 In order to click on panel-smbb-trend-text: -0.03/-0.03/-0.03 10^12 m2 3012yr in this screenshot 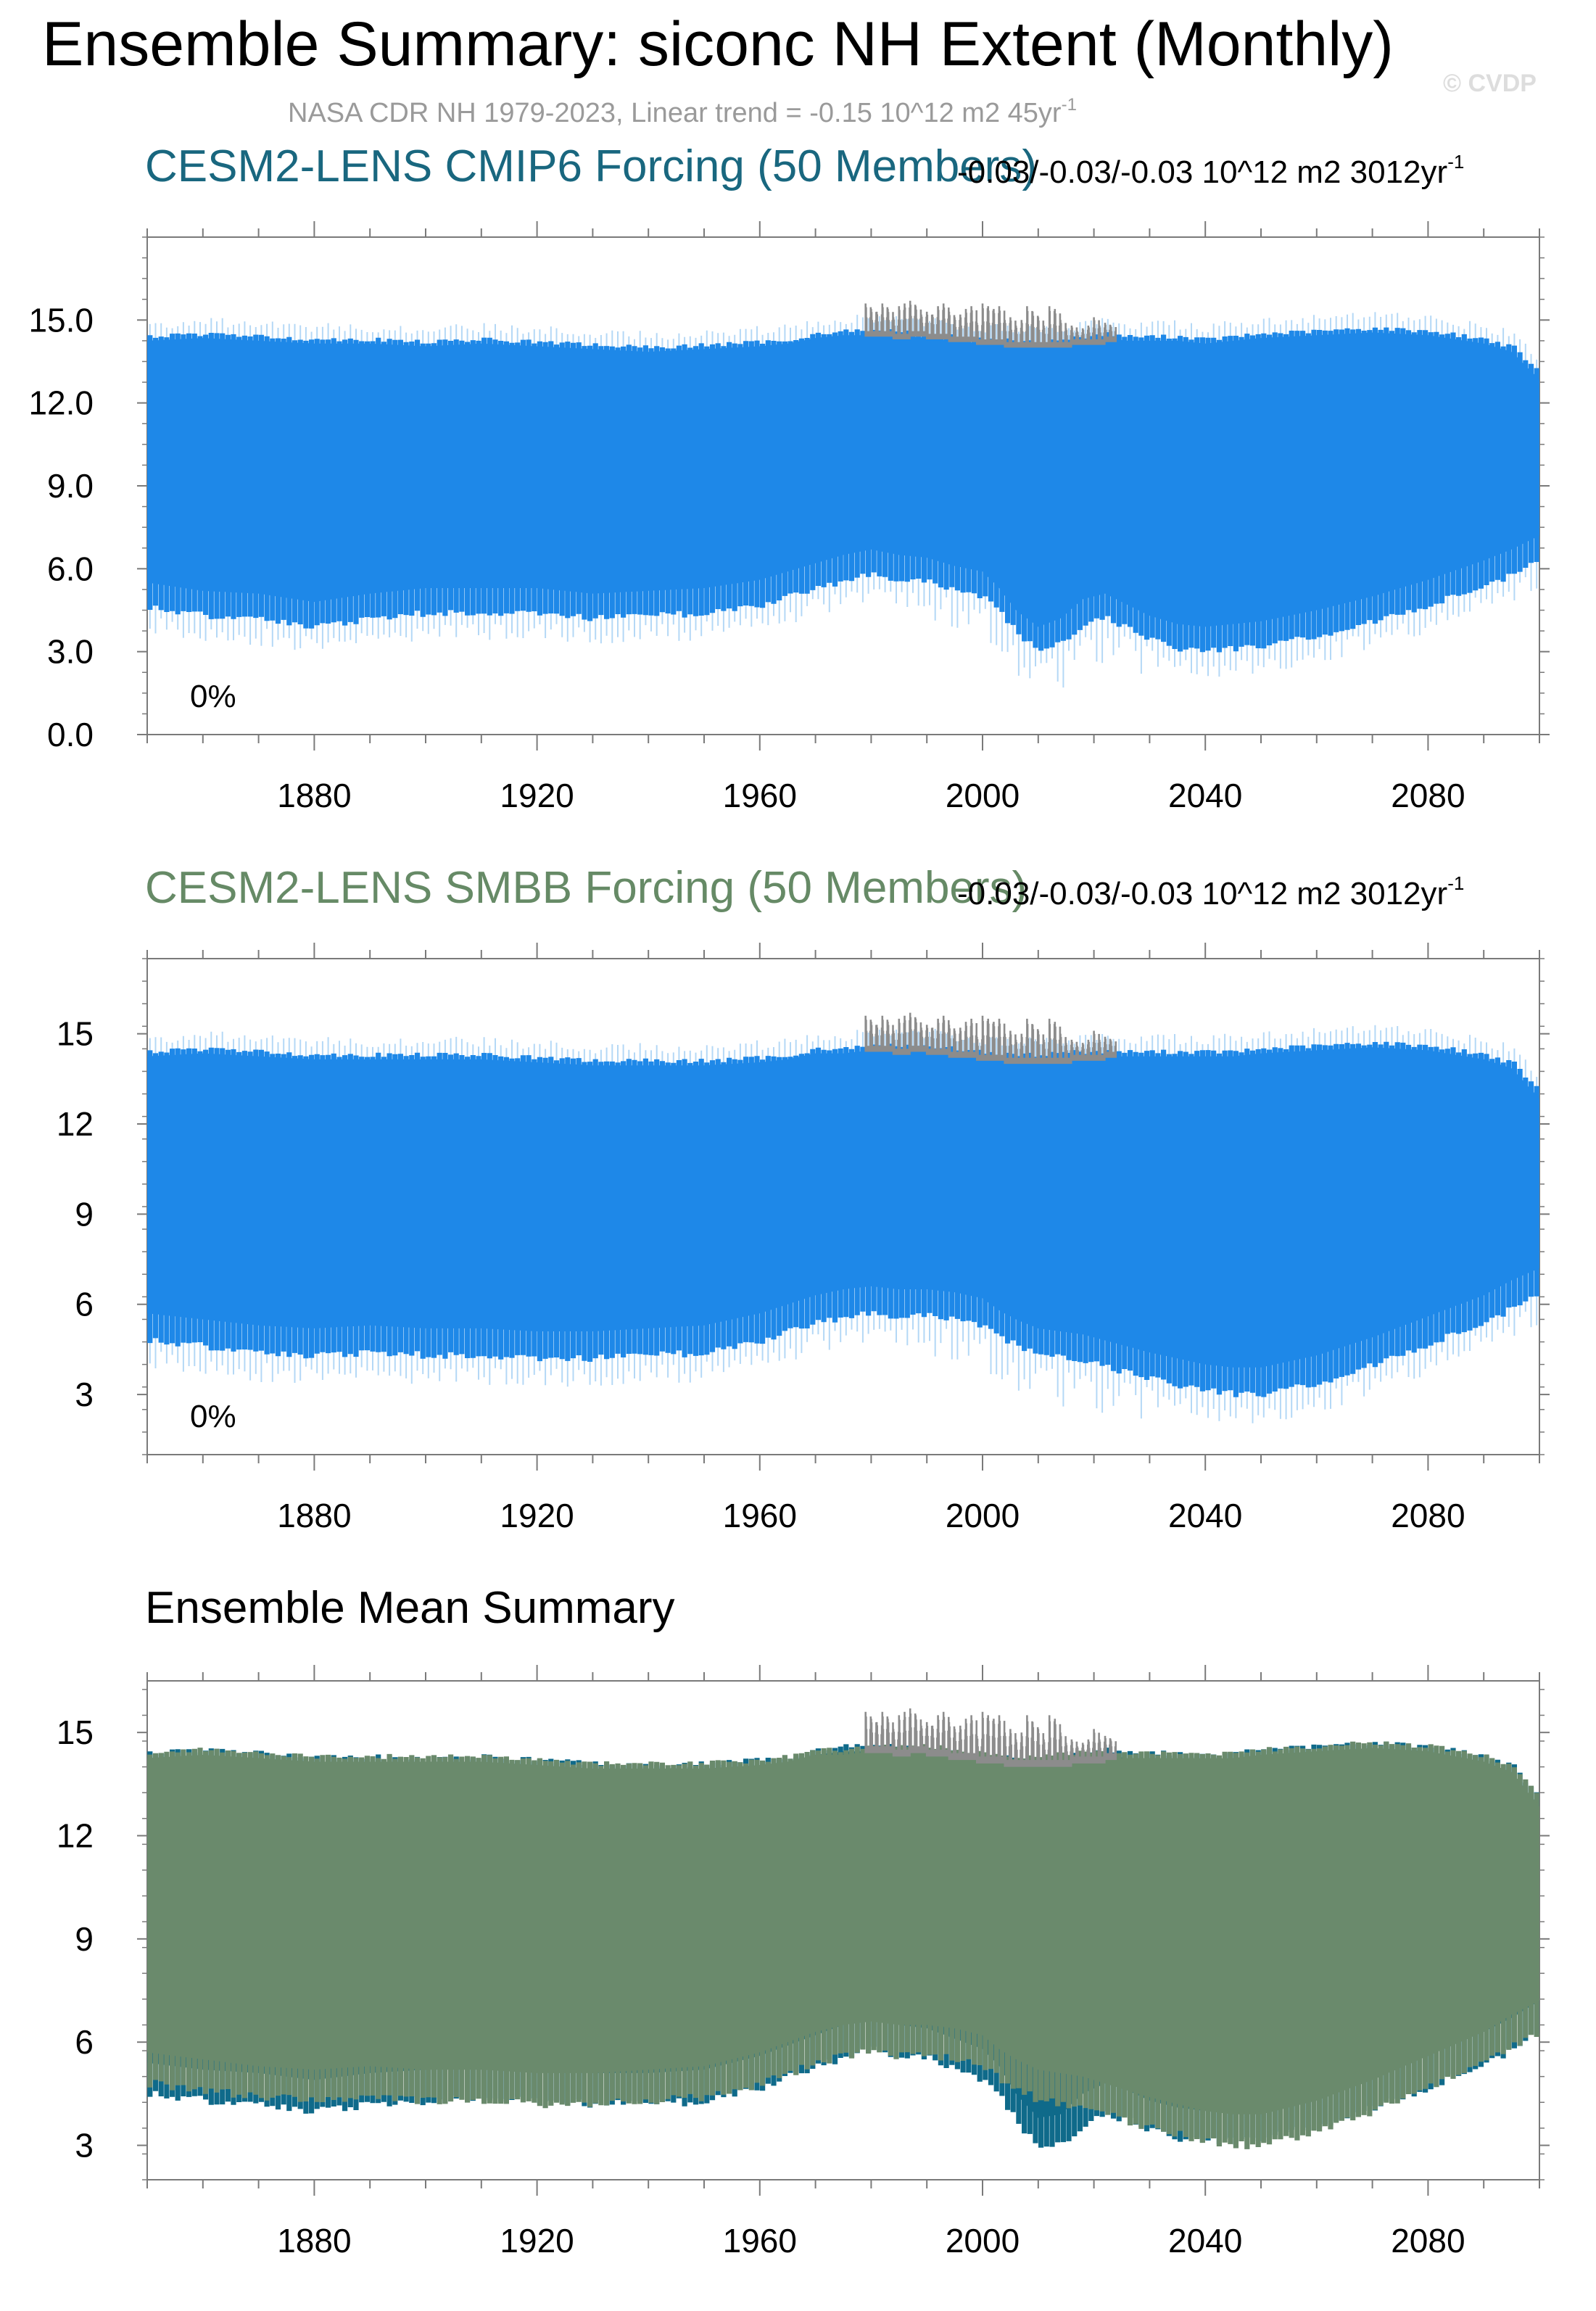, I will do `click(1202, 893)`.